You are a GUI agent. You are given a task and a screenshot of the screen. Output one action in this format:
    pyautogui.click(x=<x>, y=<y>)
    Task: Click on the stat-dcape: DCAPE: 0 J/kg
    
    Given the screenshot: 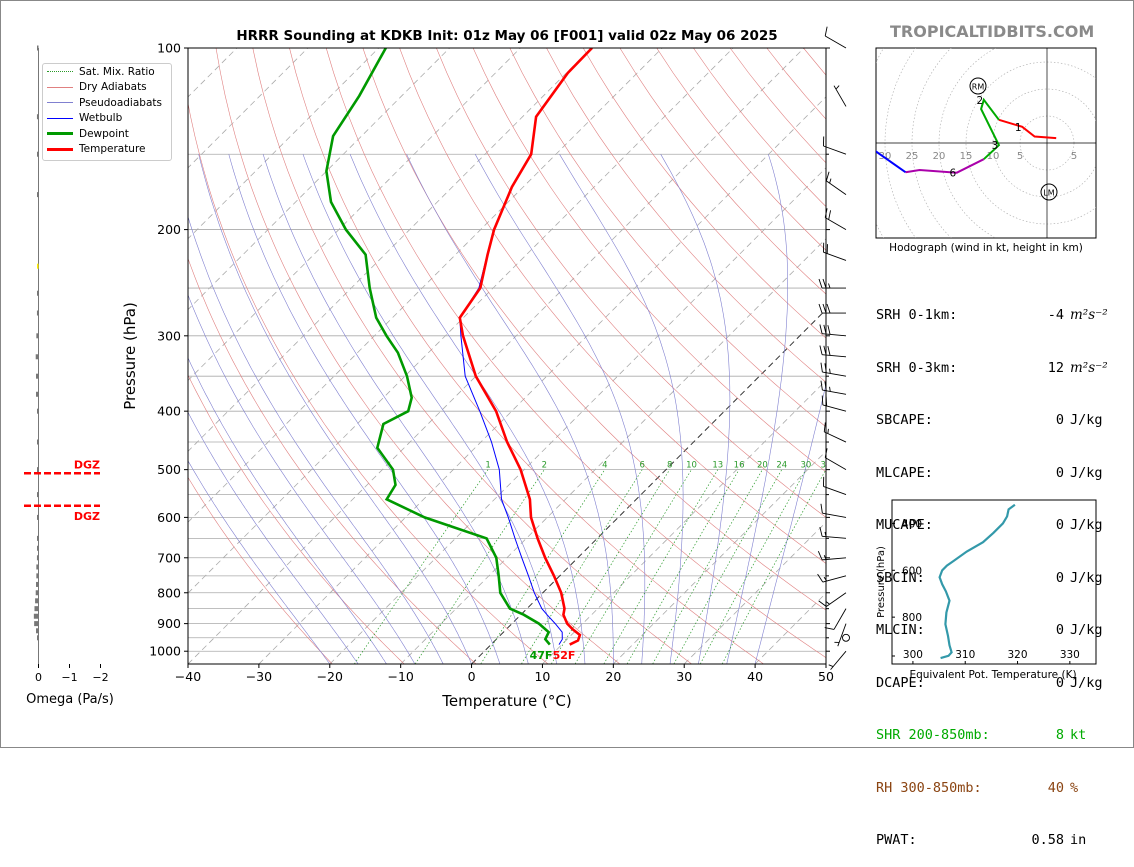 What is the action you would take?
    pyautogui.click(x=992, y=684)
    